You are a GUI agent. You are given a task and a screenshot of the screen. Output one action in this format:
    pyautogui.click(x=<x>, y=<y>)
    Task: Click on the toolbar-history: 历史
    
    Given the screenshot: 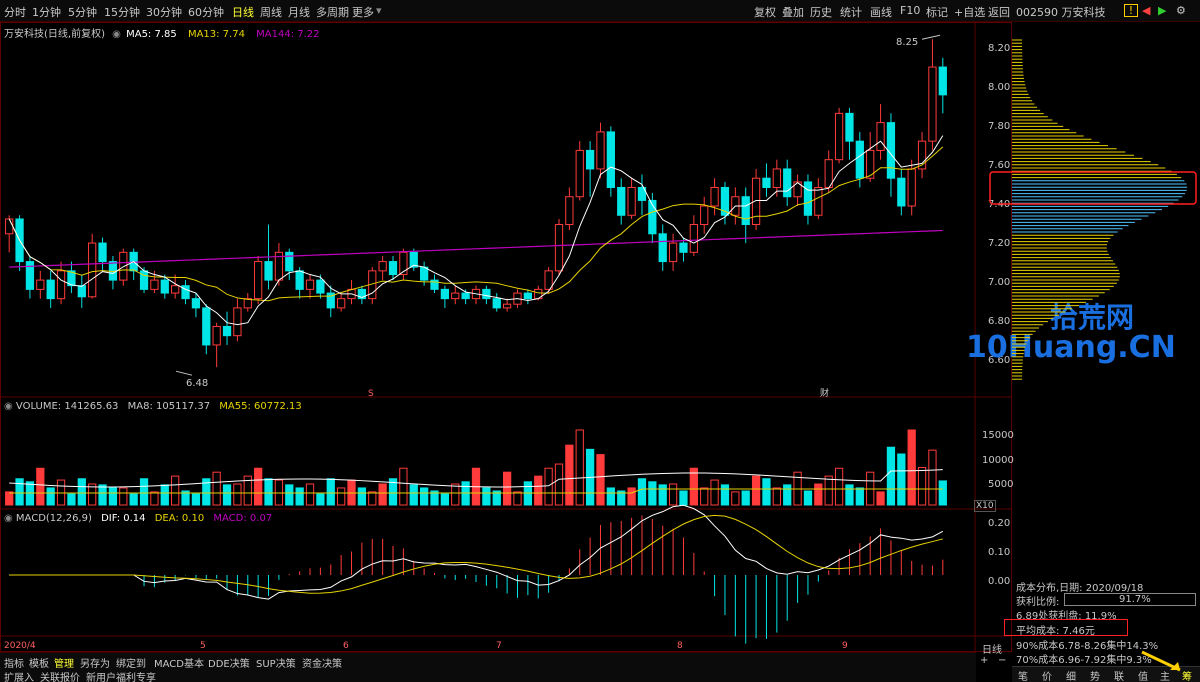 What is the action you would take?
    pyautogui.click(x=821, y=12)
    